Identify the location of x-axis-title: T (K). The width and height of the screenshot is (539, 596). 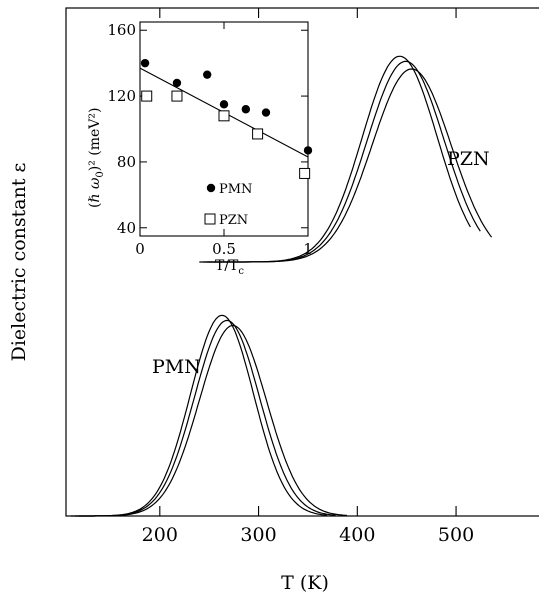
(305, 583).